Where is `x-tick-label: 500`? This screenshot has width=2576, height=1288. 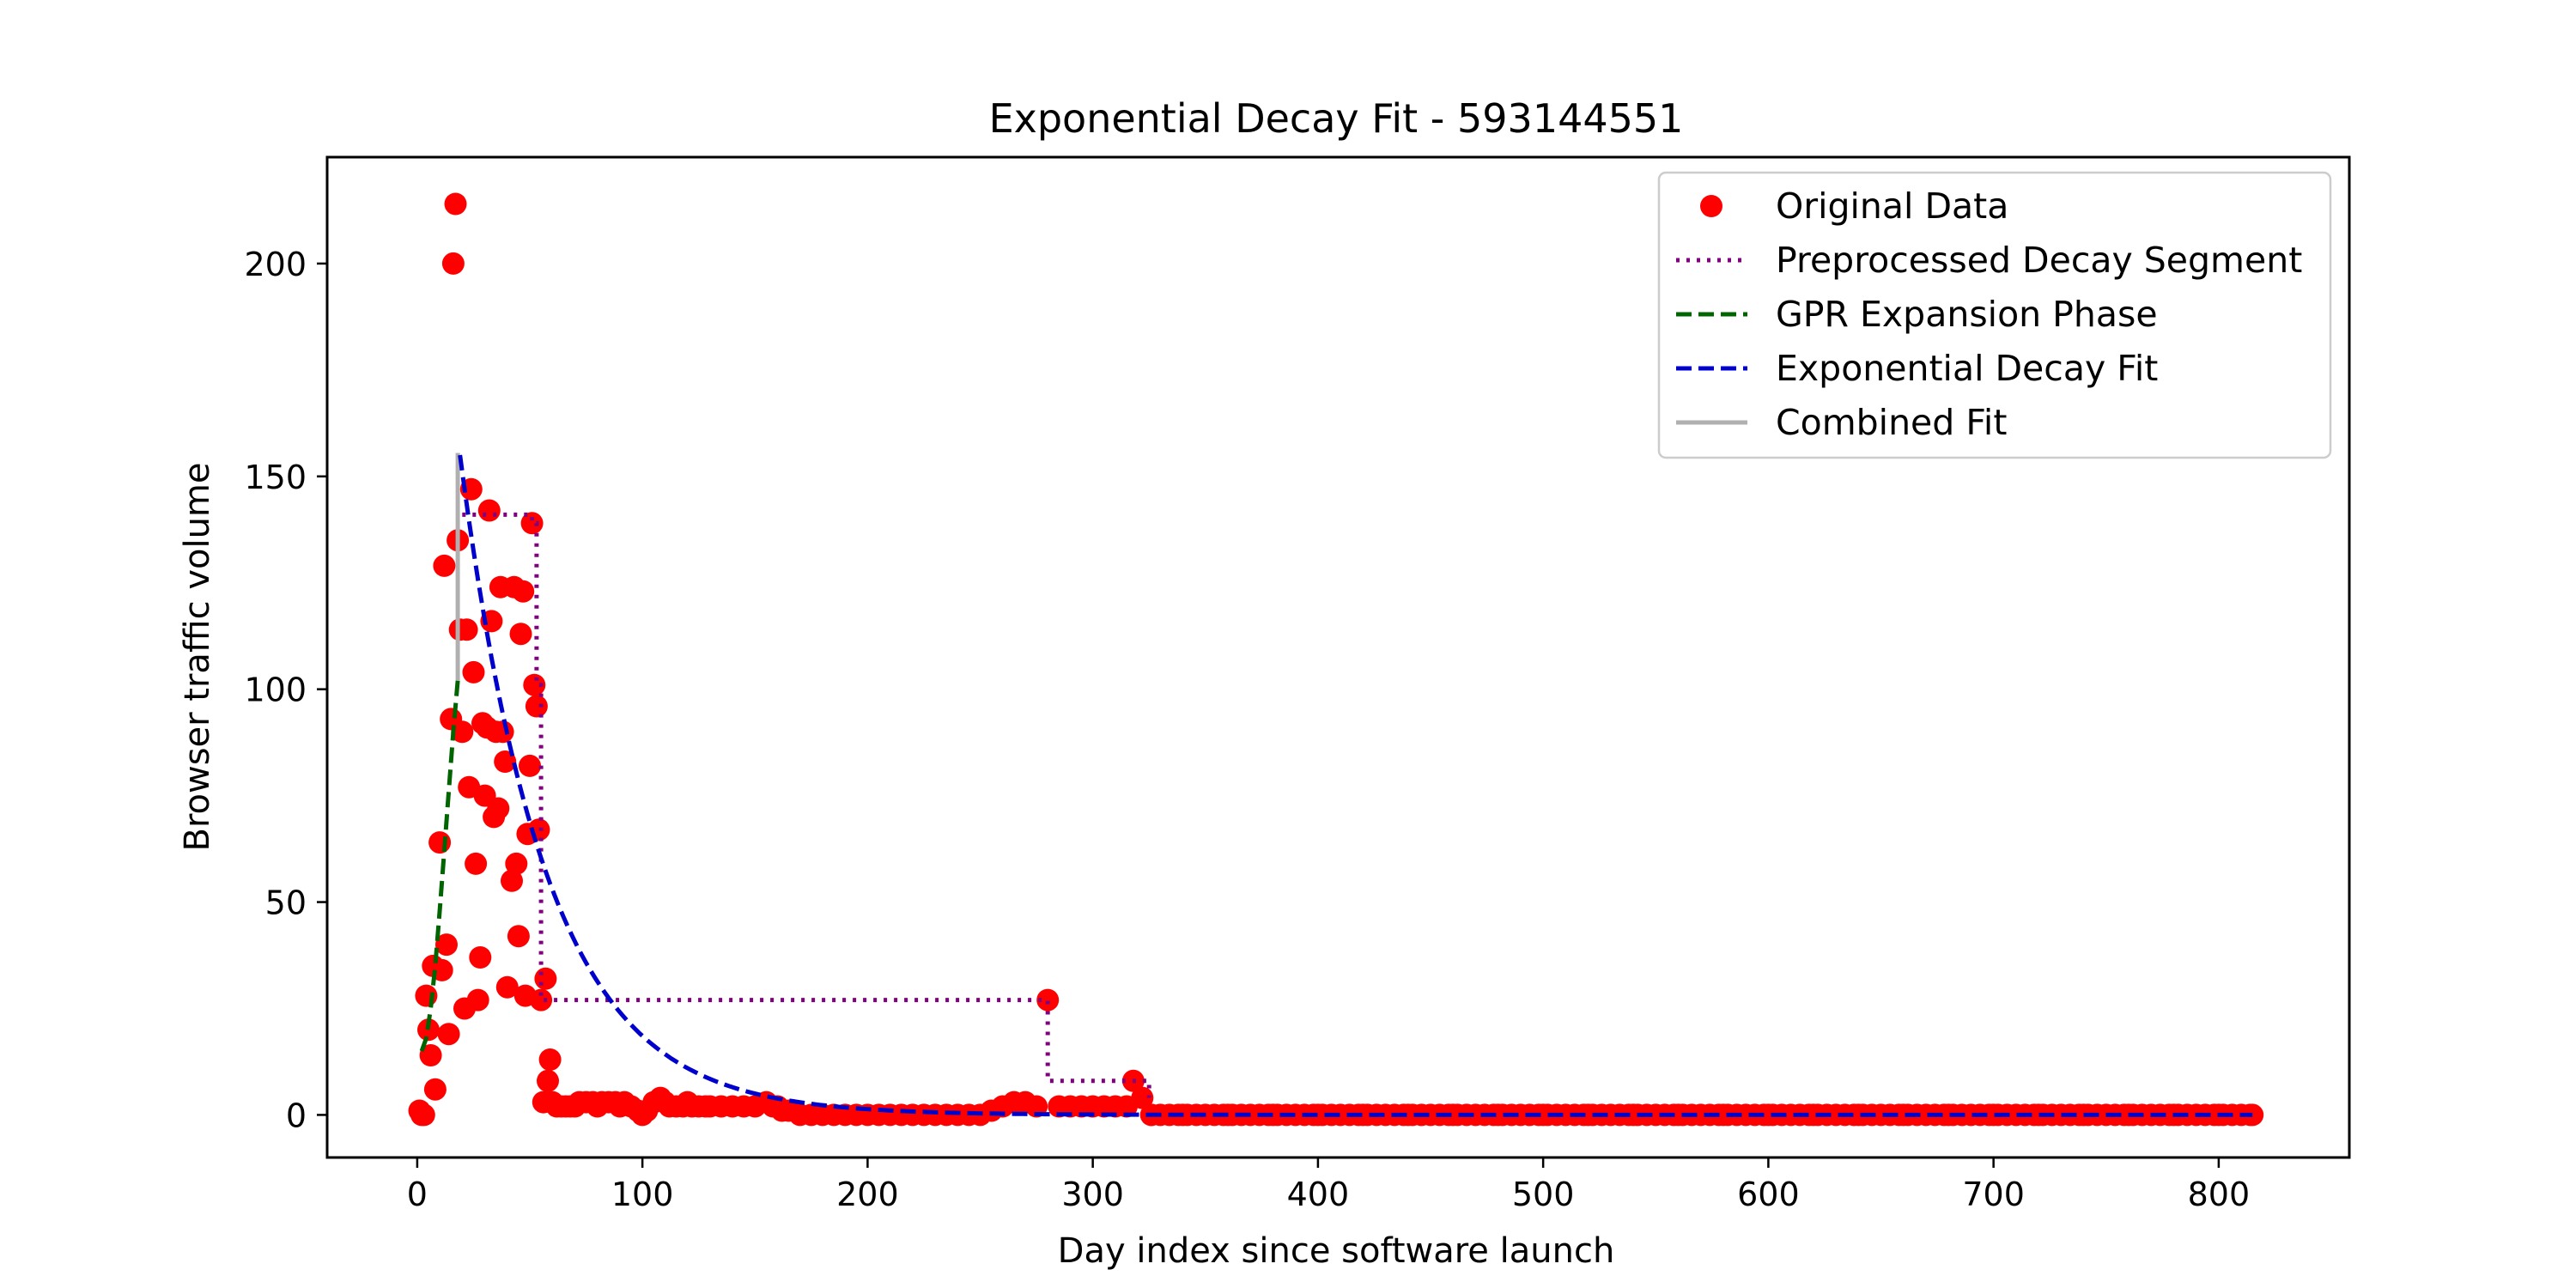 x-tick-label: 500 is located at coordinates (1543, 1195).